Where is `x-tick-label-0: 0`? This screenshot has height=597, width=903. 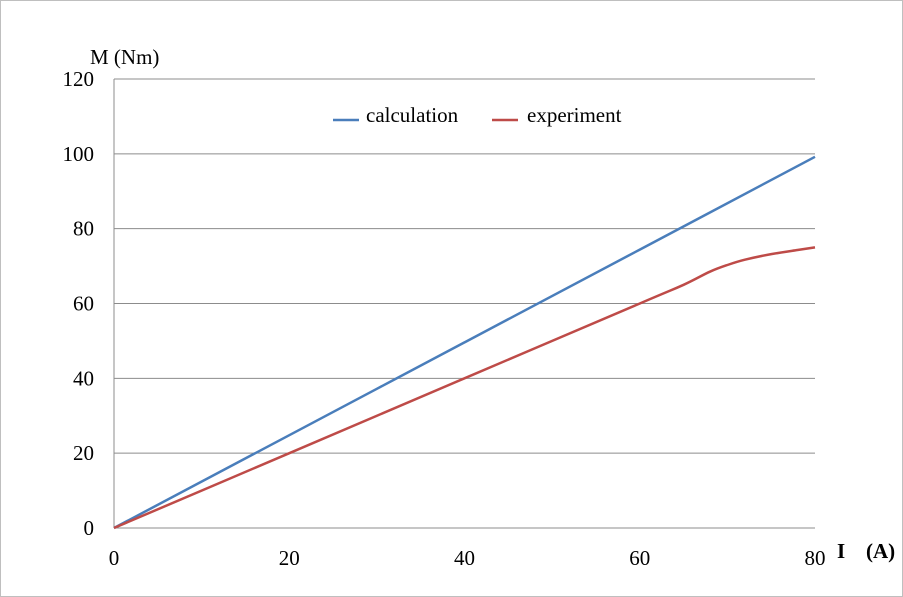 x-tick-label-0: 0 is located at coordinates (114, 558).